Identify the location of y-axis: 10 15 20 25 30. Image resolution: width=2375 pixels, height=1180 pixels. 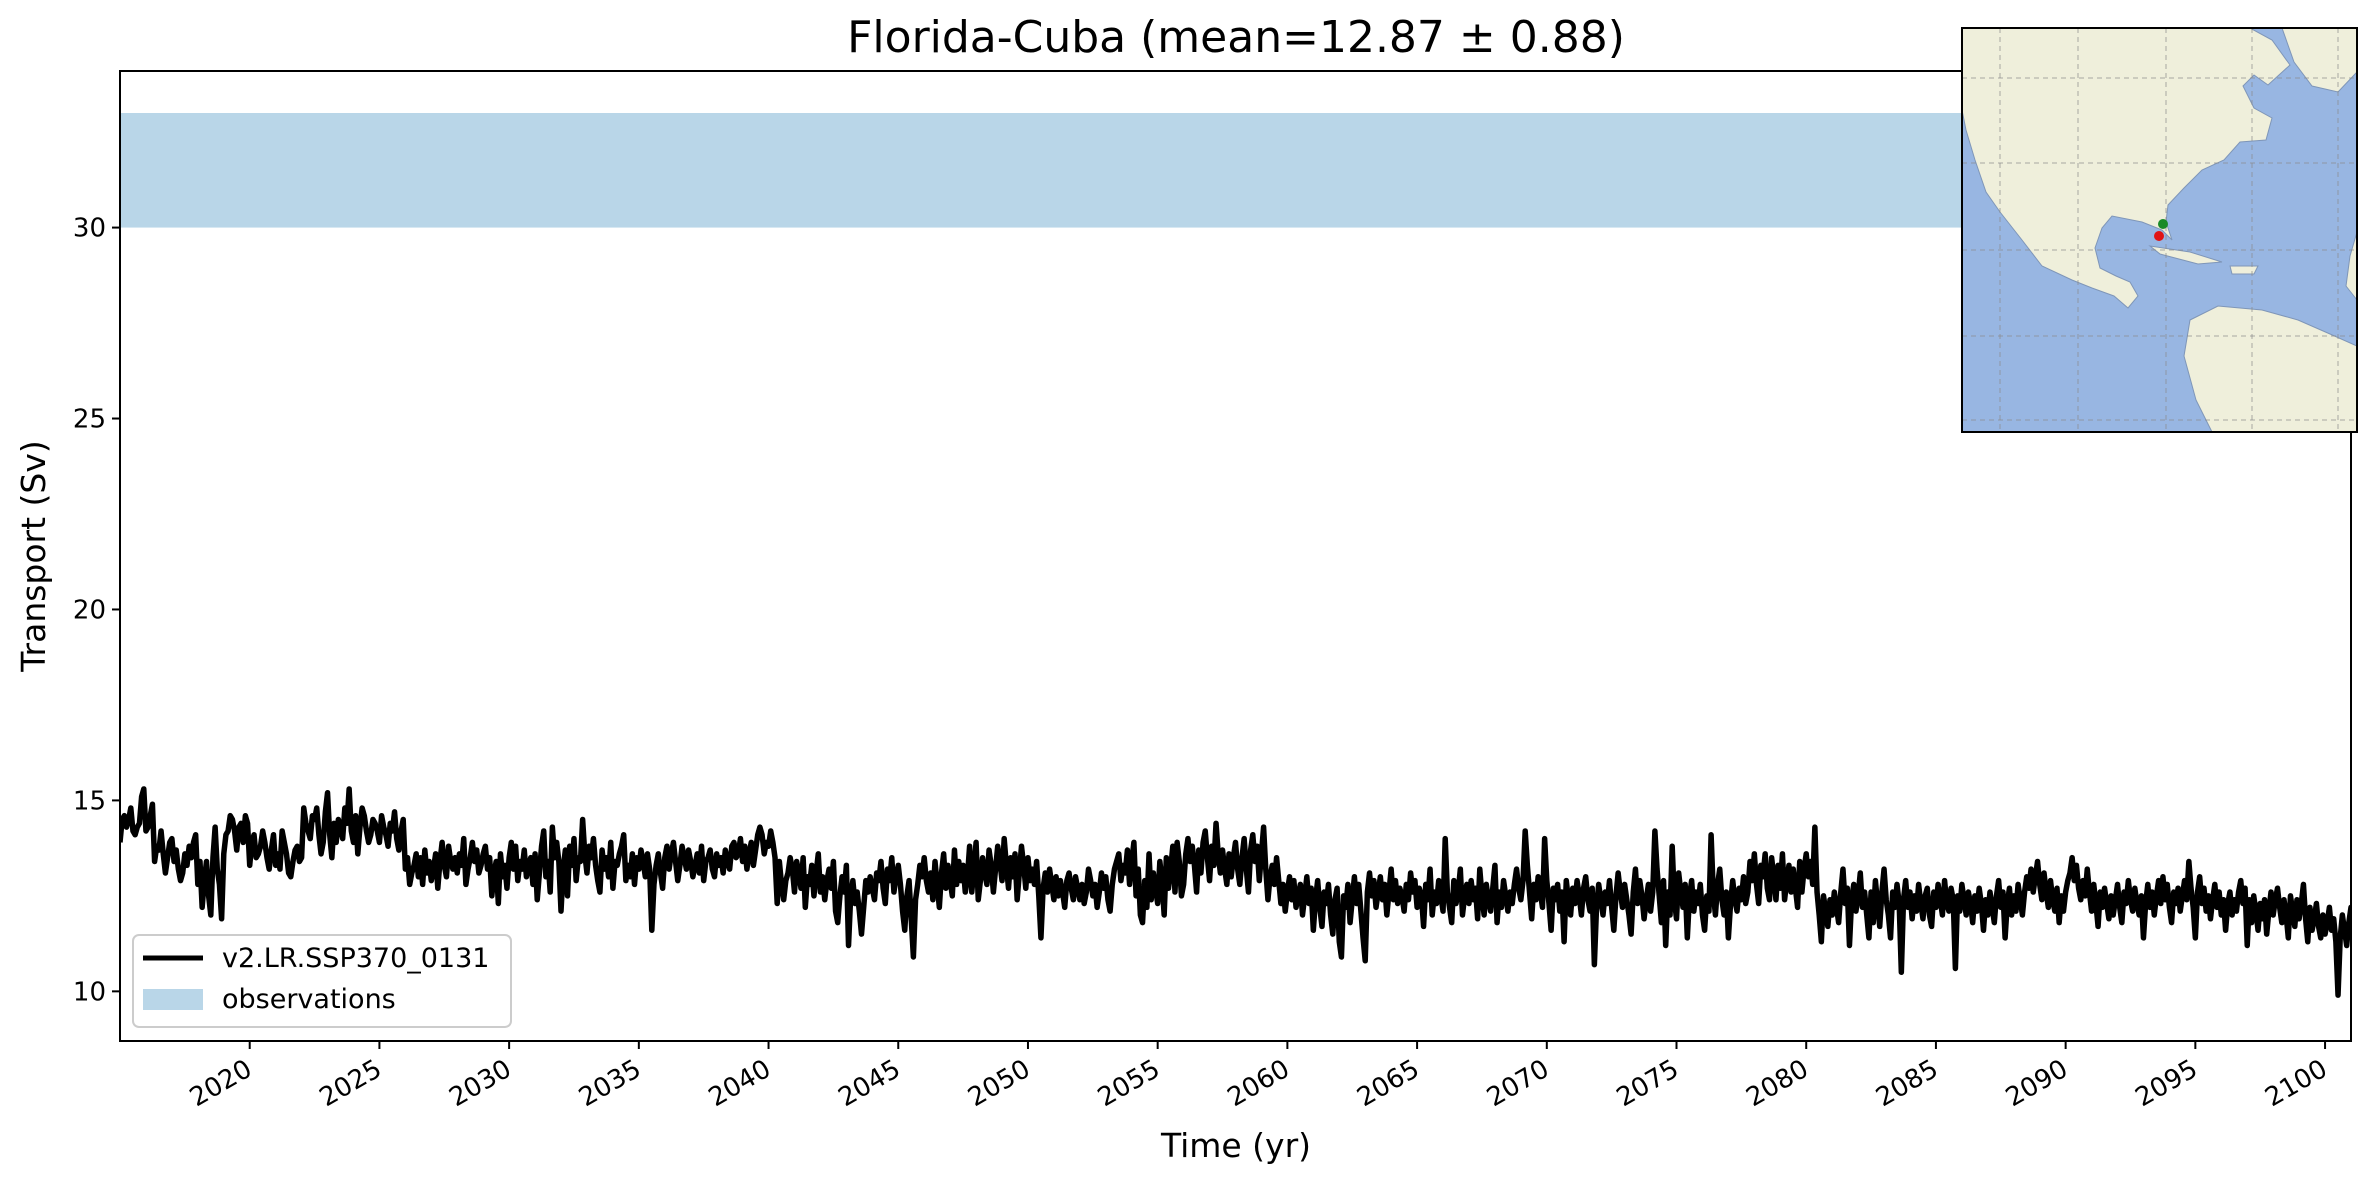
(96, 610).